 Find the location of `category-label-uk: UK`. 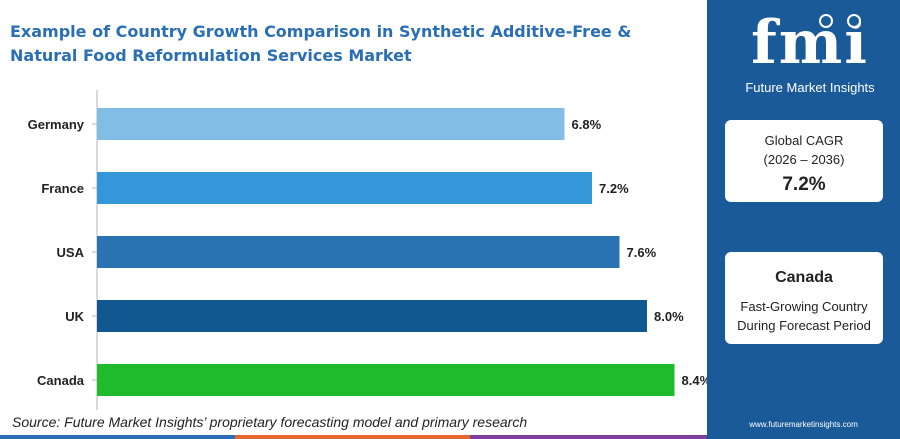

category-label-uk: UK is located at coordinates (74, 316).